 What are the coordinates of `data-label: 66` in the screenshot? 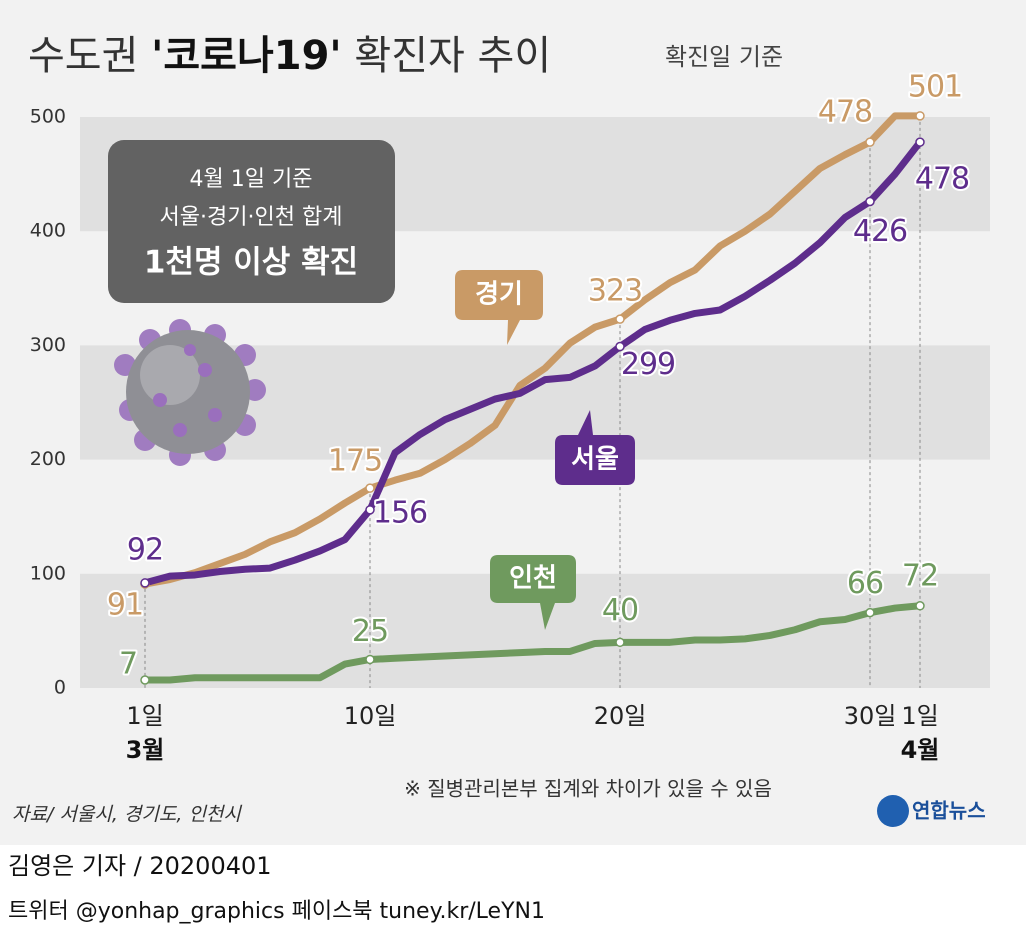 It's located at (865, 583).